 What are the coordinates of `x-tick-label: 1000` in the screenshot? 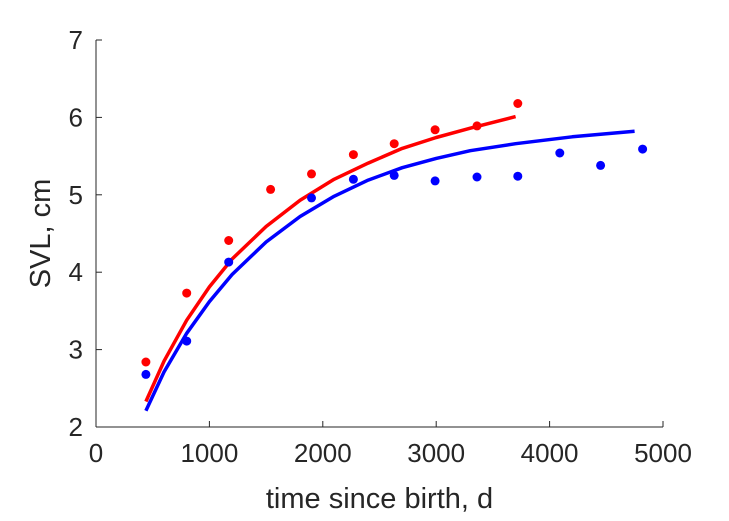 It's located at (209, 453).